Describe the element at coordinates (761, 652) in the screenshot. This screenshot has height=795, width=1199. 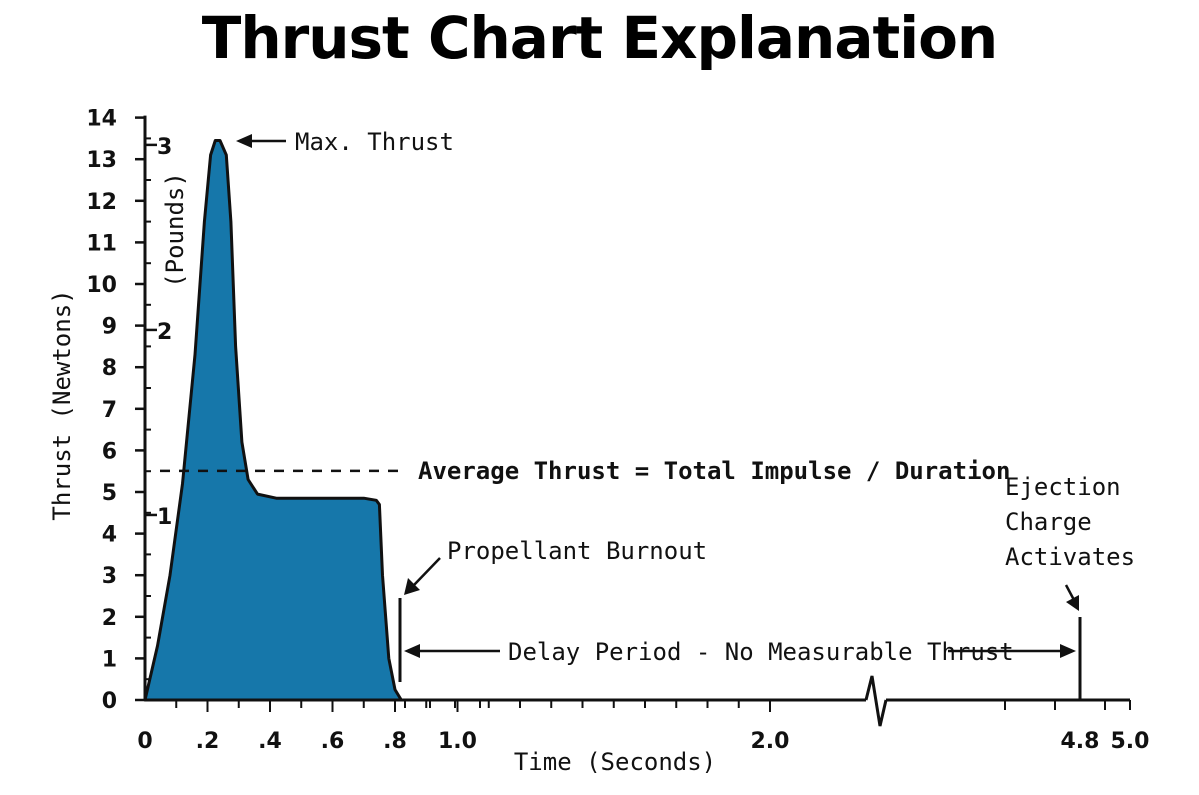
I see `delay-label: Delay Period - No Measurable Thrust` at that location.